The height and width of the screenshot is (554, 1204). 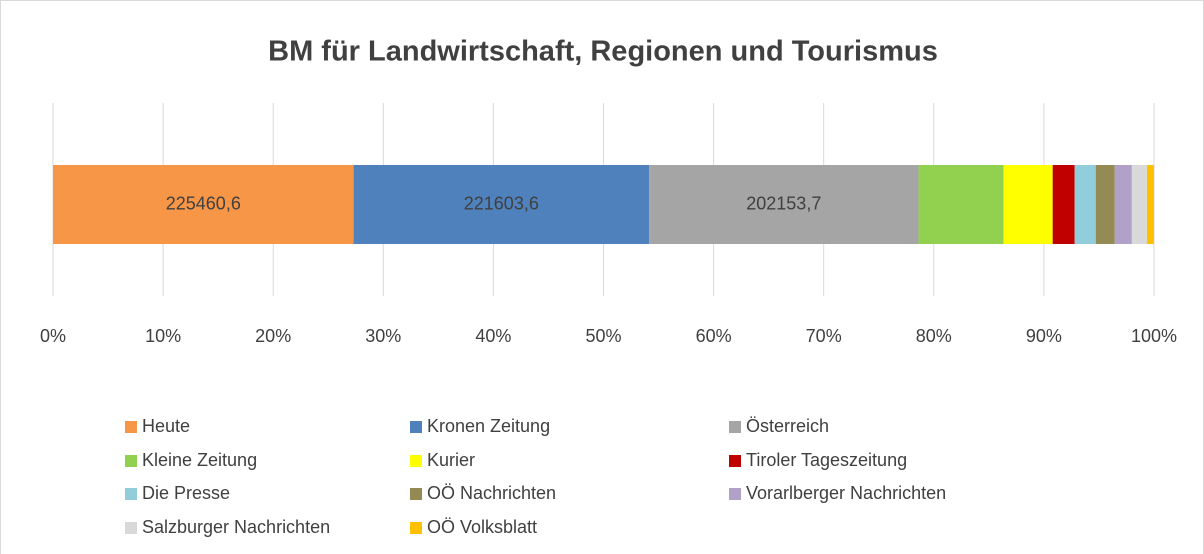 I want to click on x-tick-label: 40%, so click(x=493, y=336).